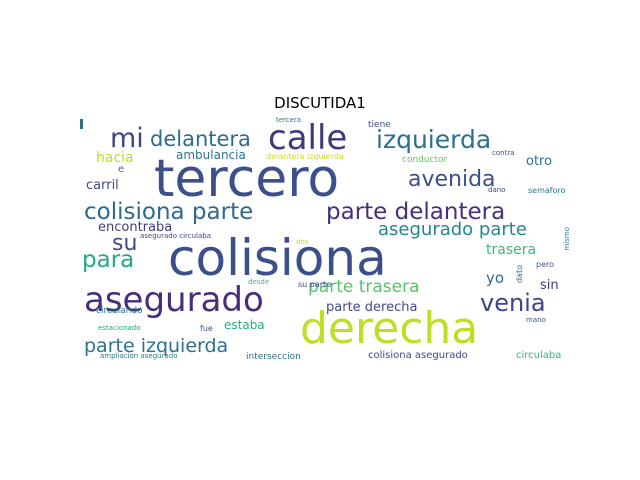 Image resolution: width=640 pixels, height=480 pixels. I want to click on word-avenida: avenida, so click(452, 179).